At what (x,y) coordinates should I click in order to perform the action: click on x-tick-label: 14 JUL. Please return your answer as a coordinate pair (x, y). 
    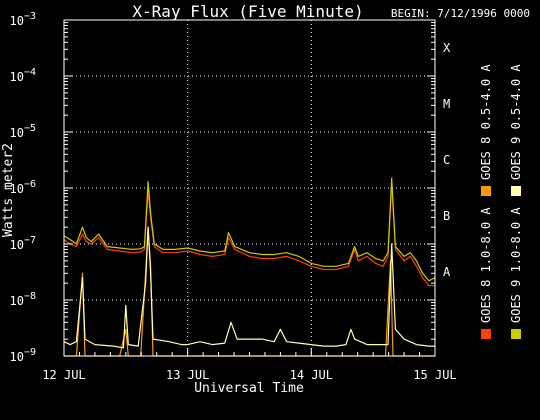
    Looking at the image, I should click on (311, 375).